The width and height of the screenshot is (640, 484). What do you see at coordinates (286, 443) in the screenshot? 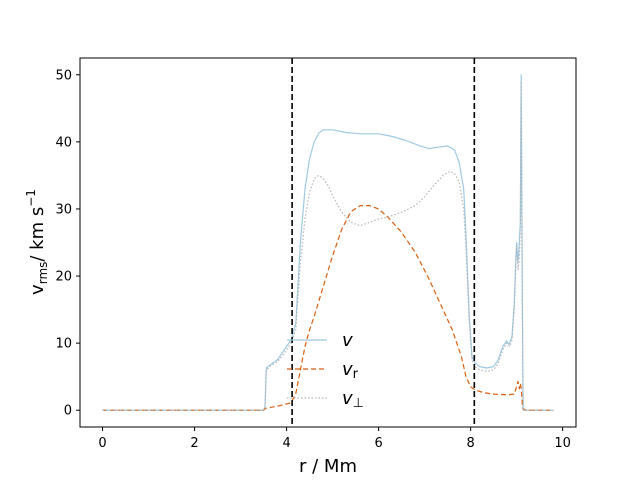
I see `x-tick-label: 4` at bounding box center [286, 443].